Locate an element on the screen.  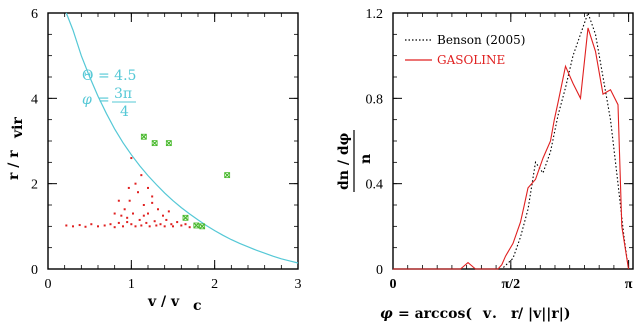
phi-equals: = is located at coordinates (104, 100).